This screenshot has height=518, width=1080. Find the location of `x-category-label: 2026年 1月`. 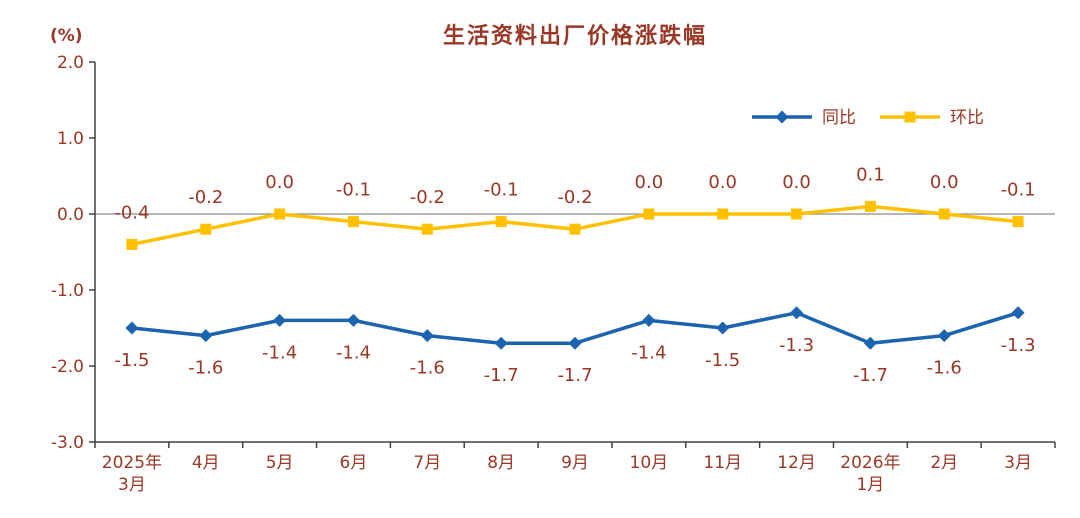

x-category-label: 2026年 1月 is located at coordinates (870, 474).